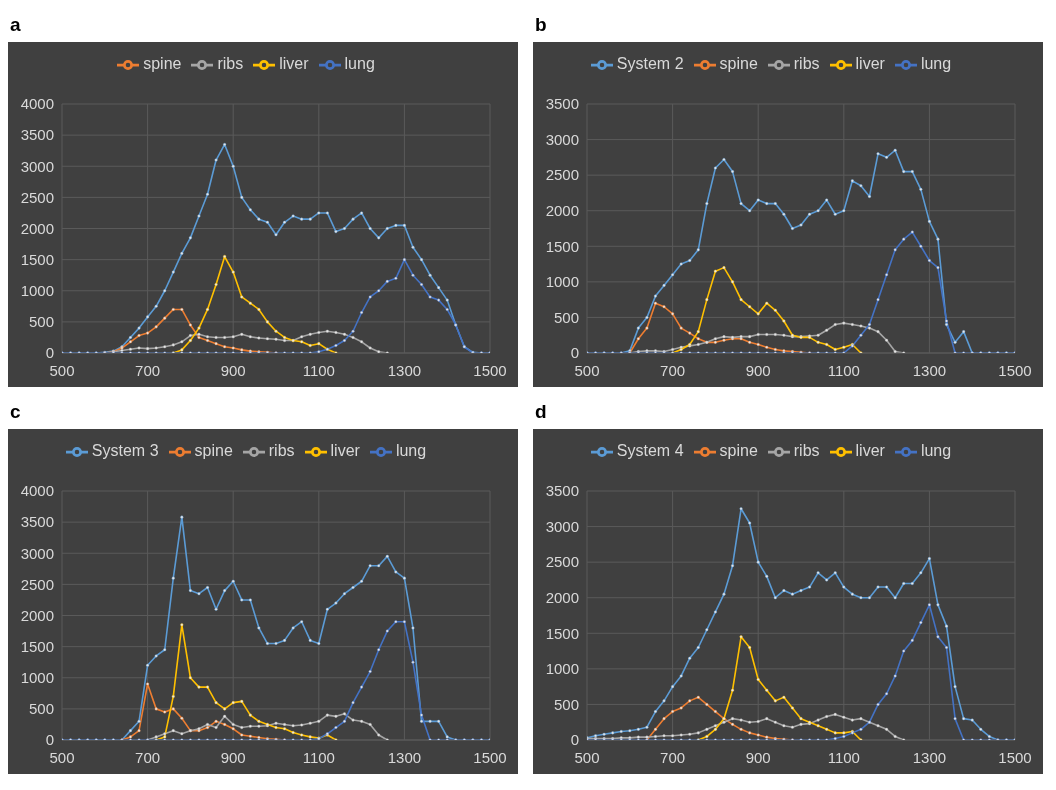 This screenshot has width=1056, height=790. Describe the element at coordinates (541, 412) in the screenshot. I see `chart-title: d` at that location.